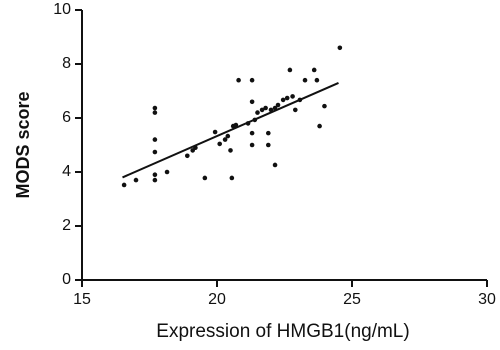 Image resolution: width=500 pixels, height=350 pixels. Describe the element at coordinates (487, 299) in the screenshot. I see `x-tick-label: 30` at that location.